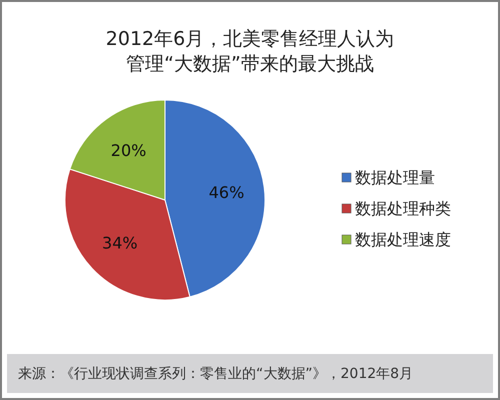  Describe the element at coordinates (403, 239) in the screenshot. I see `legend-label: 数据处理速度` at that location.